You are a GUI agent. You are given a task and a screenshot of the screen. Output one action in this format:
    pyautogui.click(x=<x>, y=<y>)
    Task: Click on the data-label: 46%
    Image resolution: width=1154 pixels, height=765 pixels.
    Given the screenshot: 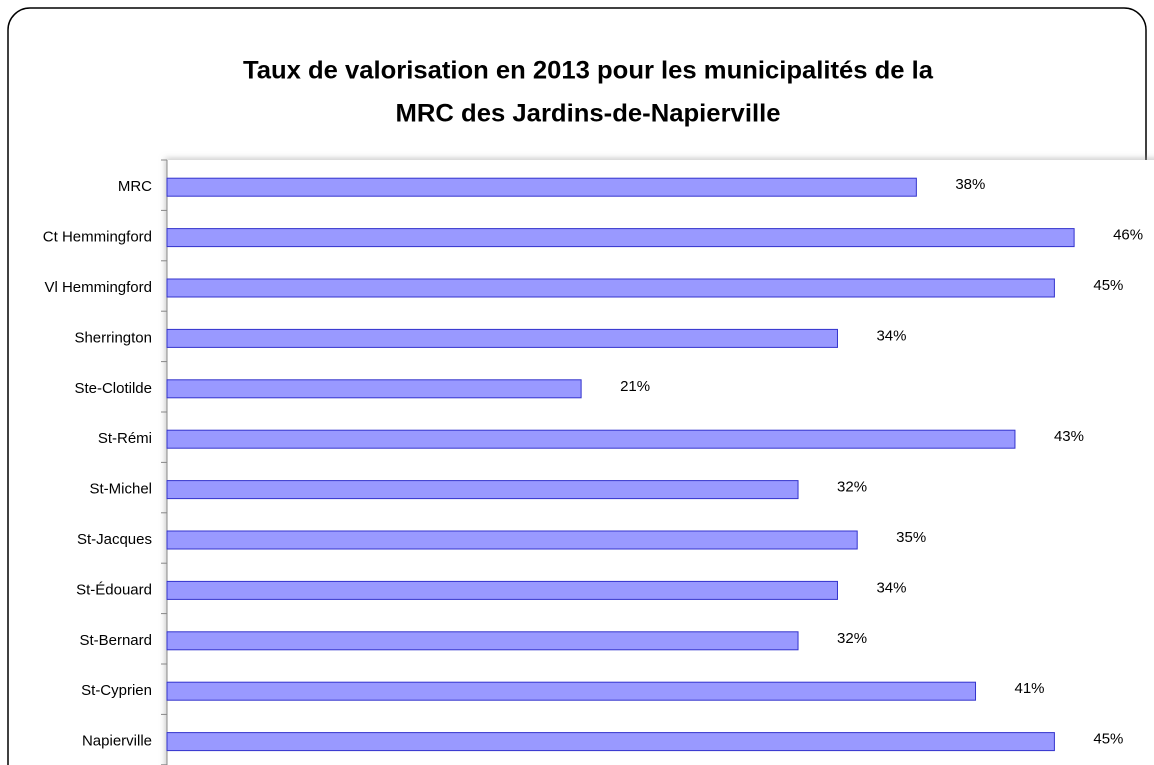 What is the action you would take?
    pyautogui.click(x=1128, y=235)
    